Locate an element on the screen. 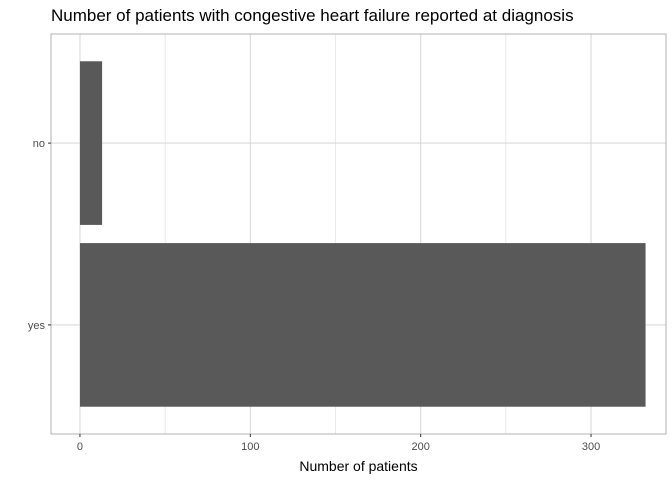 This screenshot has height=480, width=672. x-axis: 0 100 200 300 is located at coordinates (338, 443).